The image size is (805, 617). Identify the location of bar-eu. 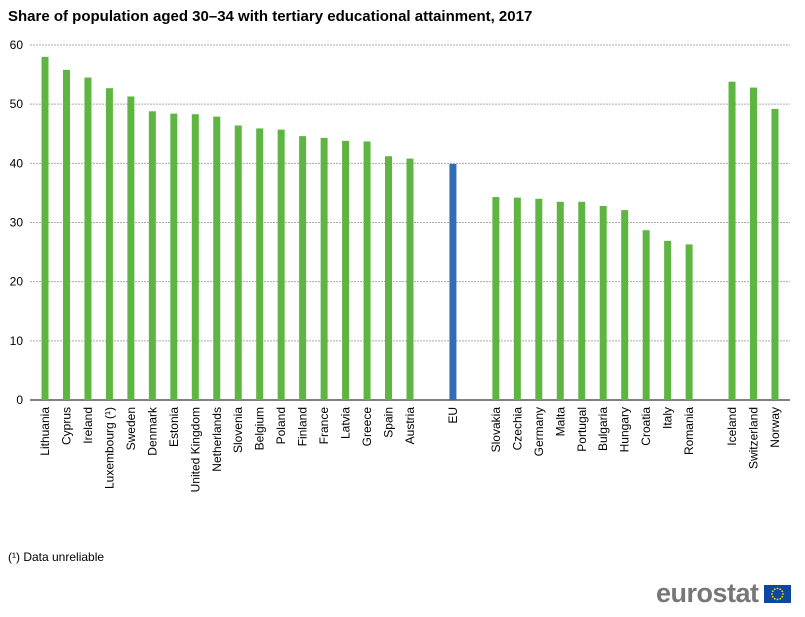
(453, 281).